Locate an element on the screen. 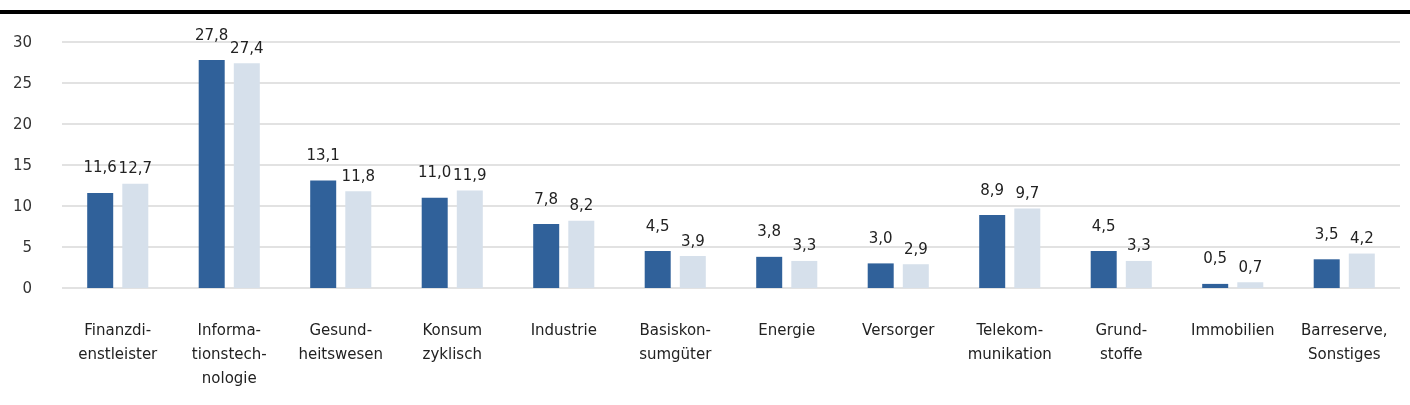  x-tick-label: Telekom- munikation is located at coordinates (1009, 342).